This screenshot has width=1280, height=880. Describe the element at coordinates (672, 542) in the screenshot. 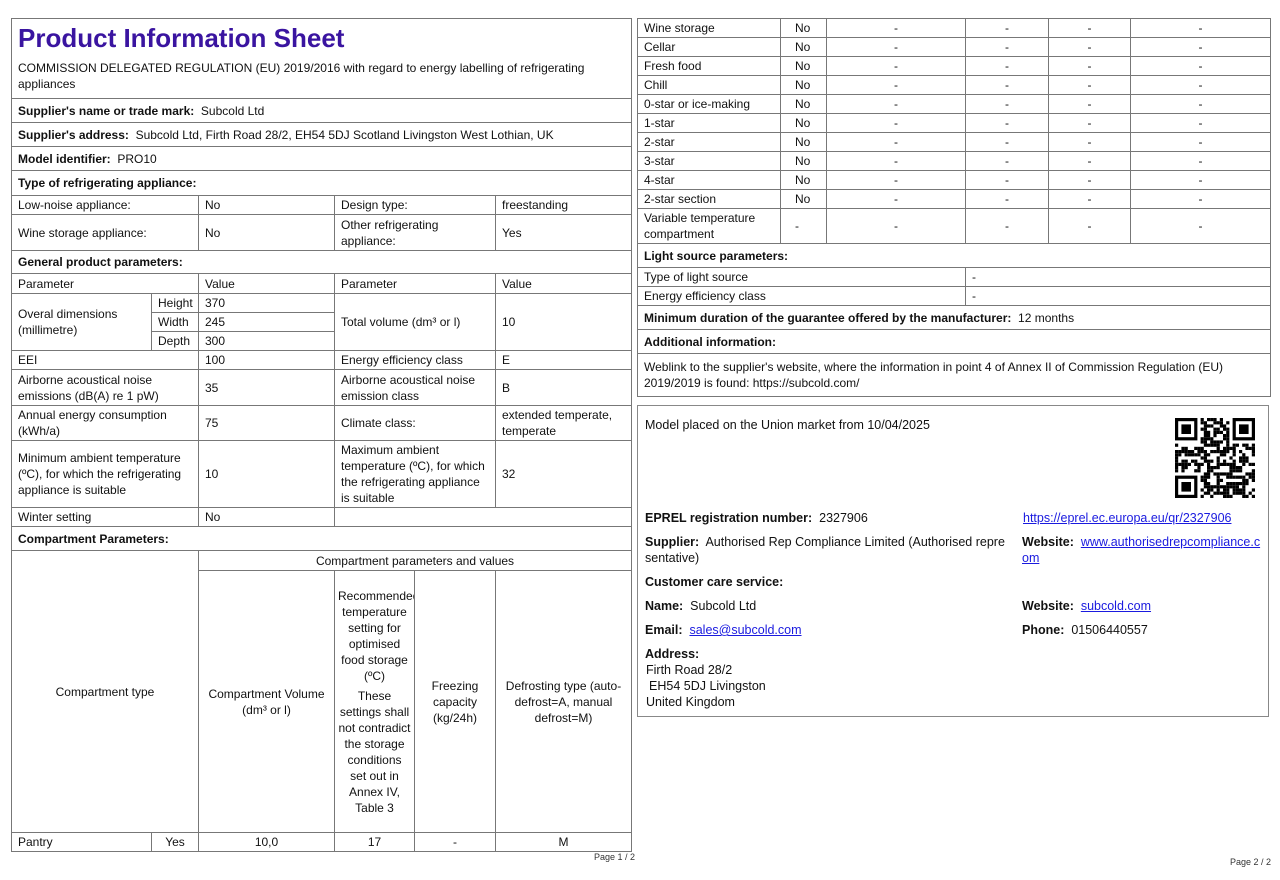

I see `supplier-label-2: Supplier:` at that location.